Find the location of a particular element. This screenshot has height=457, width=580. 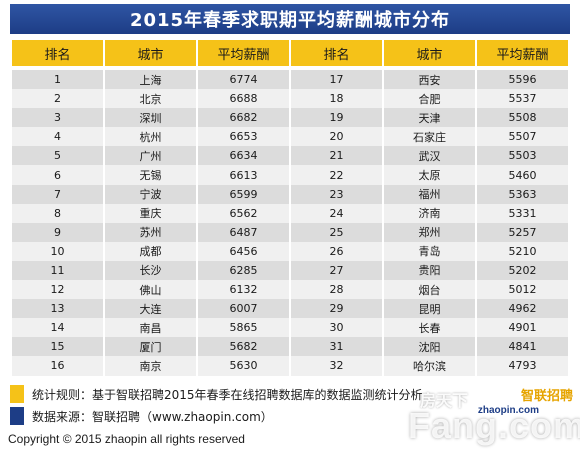

city-cell: 烟台 is located at coordinates (429, 290).